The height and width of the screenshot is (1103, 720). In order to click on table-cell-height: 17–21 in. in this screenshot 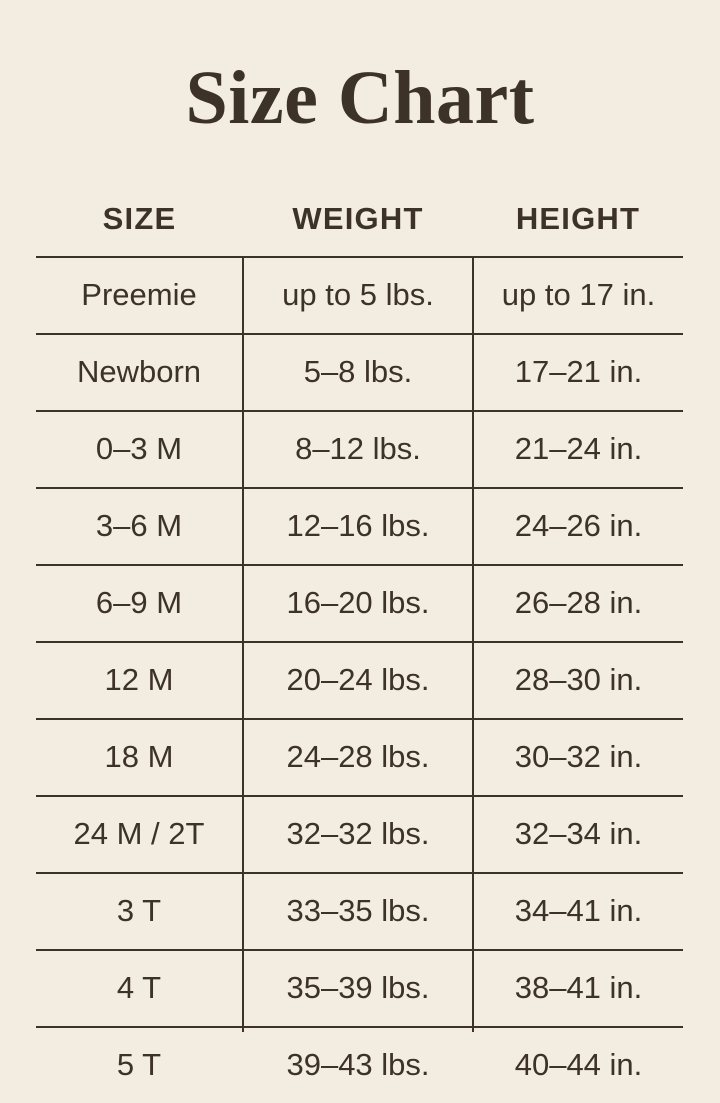, I will do `click(578, 371)`.